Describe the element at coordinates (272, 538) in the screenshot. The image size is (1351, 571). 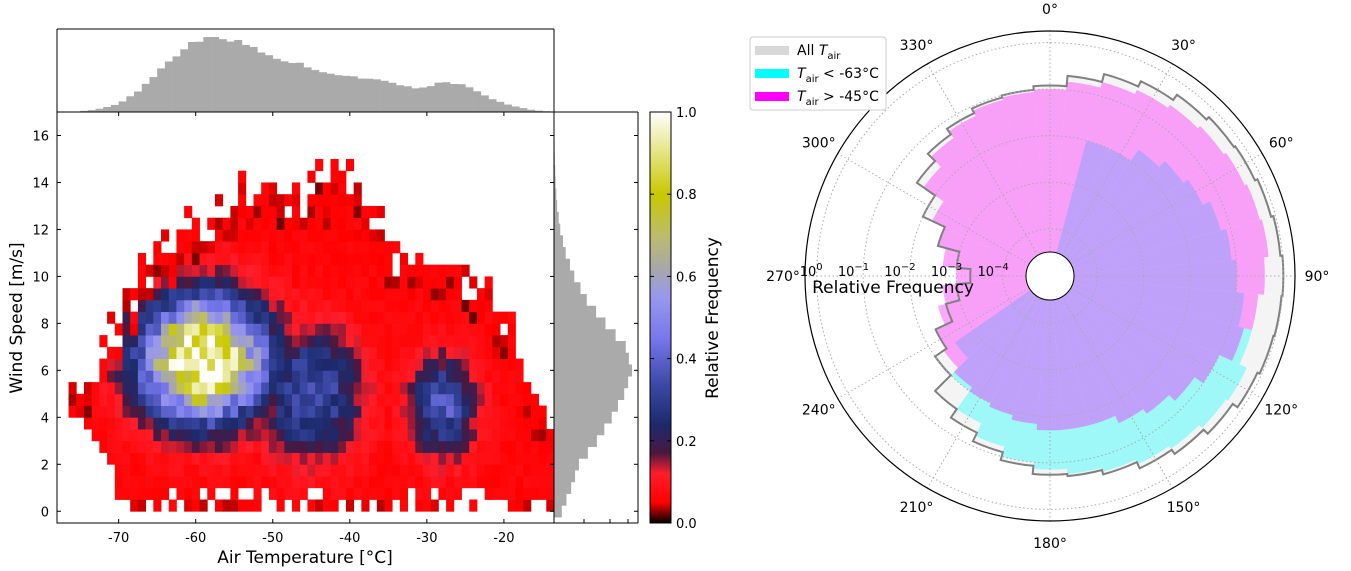
I see `x-tick-label: -50` at that location.